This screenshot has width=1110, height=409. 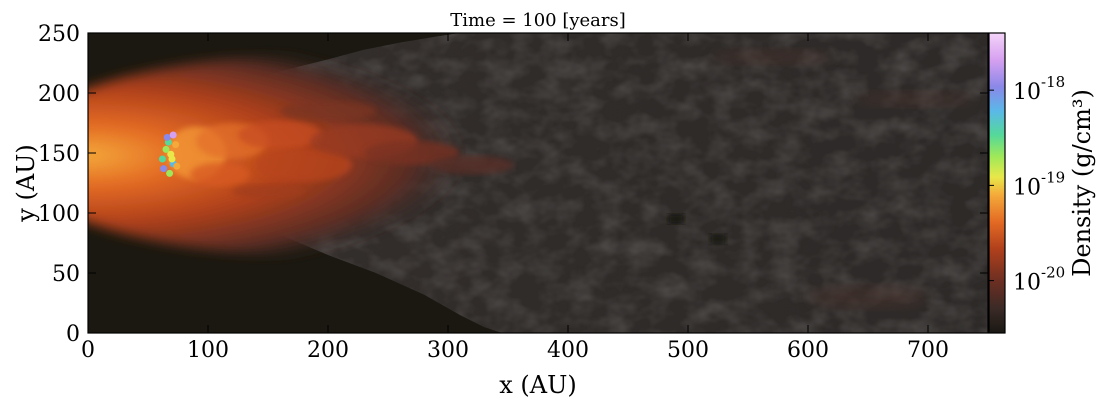 What do you see at coordinates (1082, 183) in the screenshot?
I see `colorbar-label: Density (g/cm³)` at bounding box center [1082, 183].